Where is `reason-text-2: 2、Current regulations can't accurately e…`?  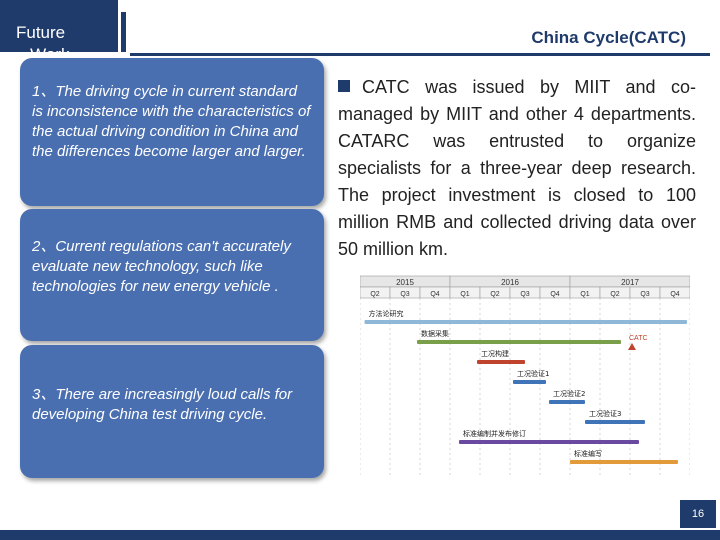
reason-text-2: 2、Current regulations can't accurately e… is located at coordinates (161, 266).